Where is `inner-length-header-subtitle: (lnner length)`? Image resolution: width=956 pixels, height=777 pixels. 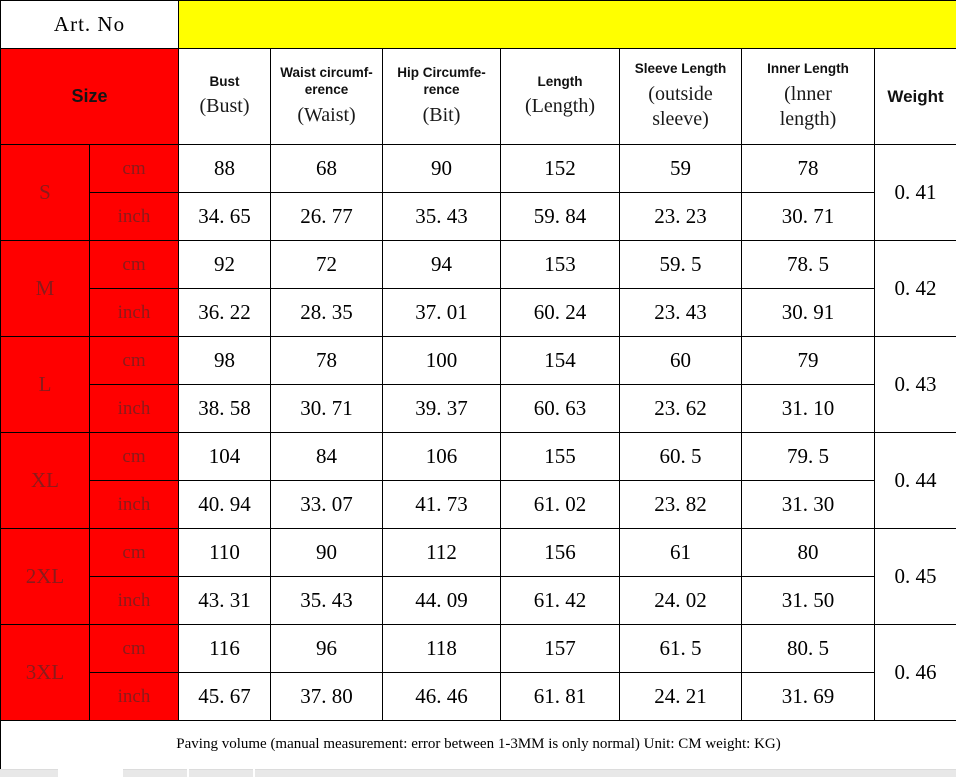
inner-length-header-subtitle: (lnner length) is located at coordinates (808, 107).